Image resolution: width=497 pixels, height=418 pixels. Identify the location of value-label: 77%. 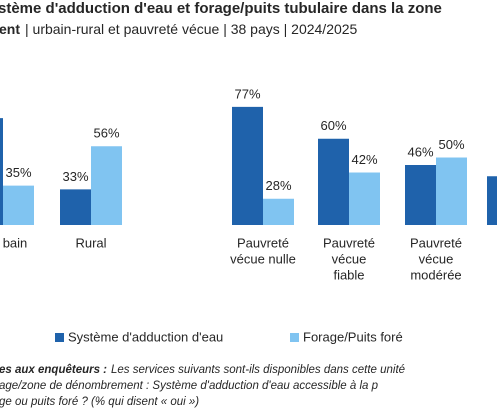
(247, 93).